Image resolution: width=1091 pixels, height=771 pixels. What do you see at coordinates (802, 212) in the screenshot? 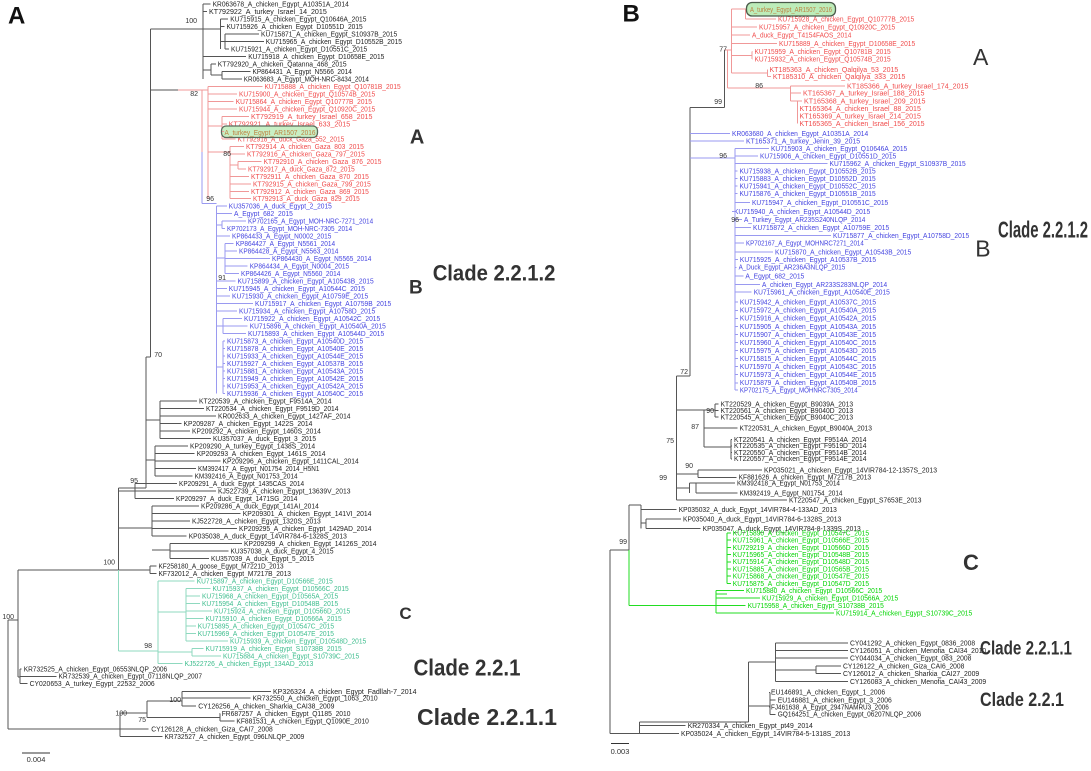
I see `svg-text:KU715940_A_chicken_Egypt_A1054: KU715940_A_chicken_Egypt_A10544D_2015` at bounding box center [802, 212].